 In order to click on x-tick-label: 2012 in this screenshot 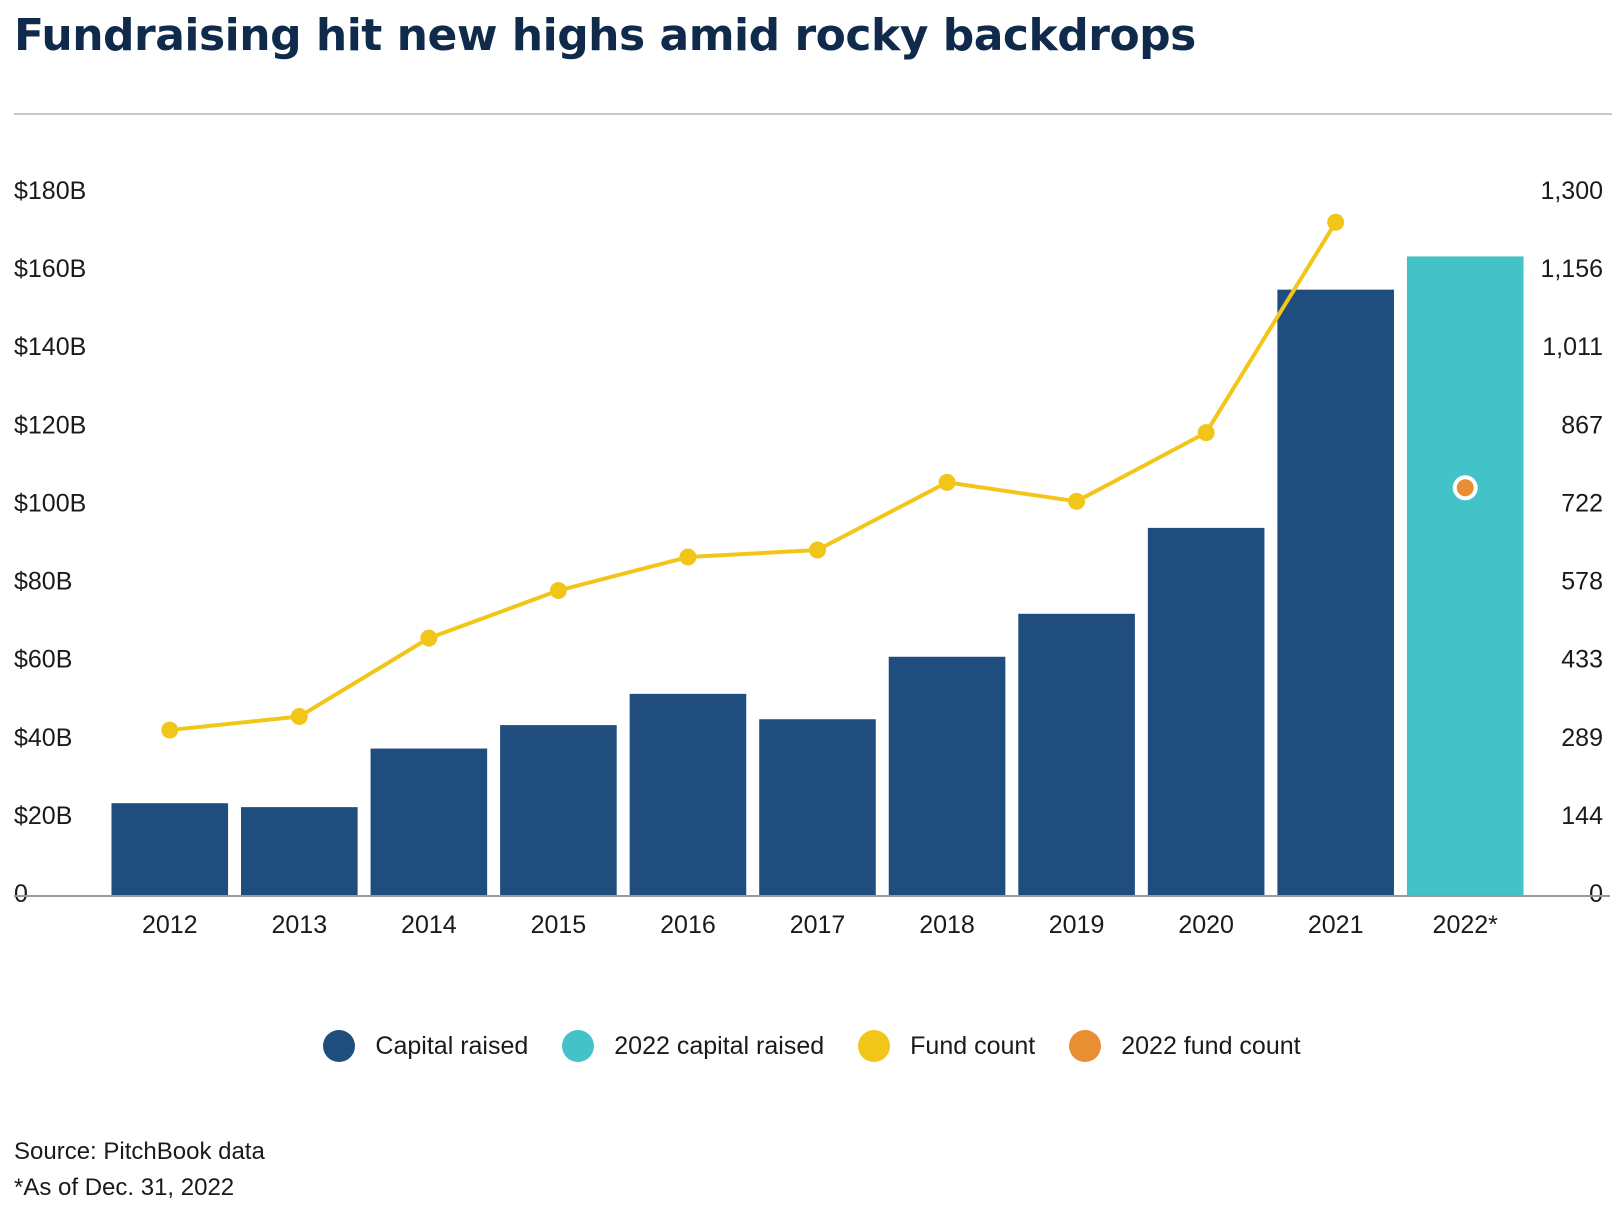, I will do `click(170, 925)`.